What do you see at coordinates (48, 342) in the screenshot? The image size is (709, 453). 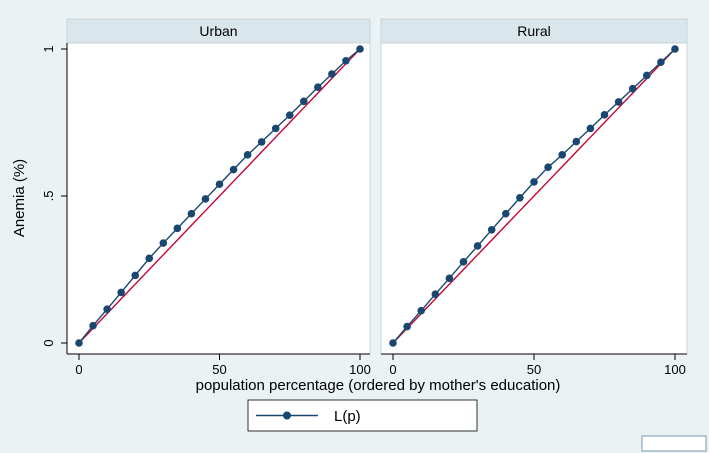 I see `y-tick-label: 0` at bounding box center [48, 342].